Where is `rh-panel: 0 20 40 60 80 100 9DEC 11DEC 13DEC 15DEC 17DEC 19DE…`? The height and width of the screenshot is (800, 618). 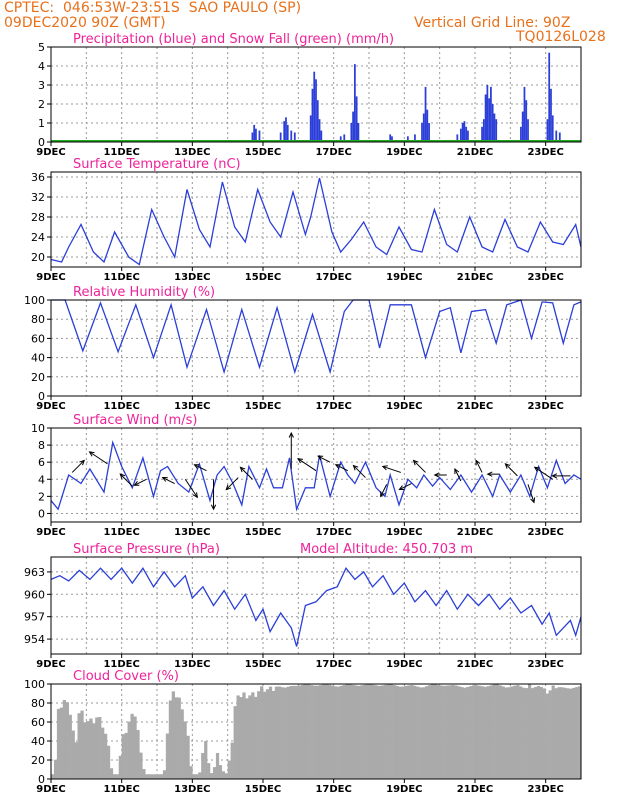 rh-panel: 0 20 40 60 80 100 9DEC 11DEC 13DEC 15DEC 17DEC 19DE… is located at coordinates (303, 348).